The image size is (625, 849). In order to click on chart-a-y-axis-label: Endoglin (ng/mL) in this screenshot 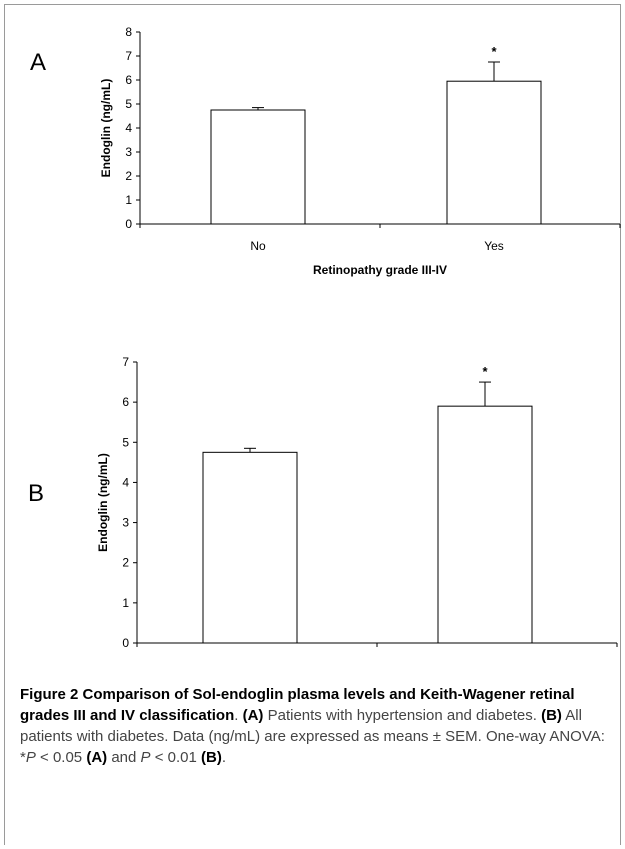, I will do `click(106, 128)`.